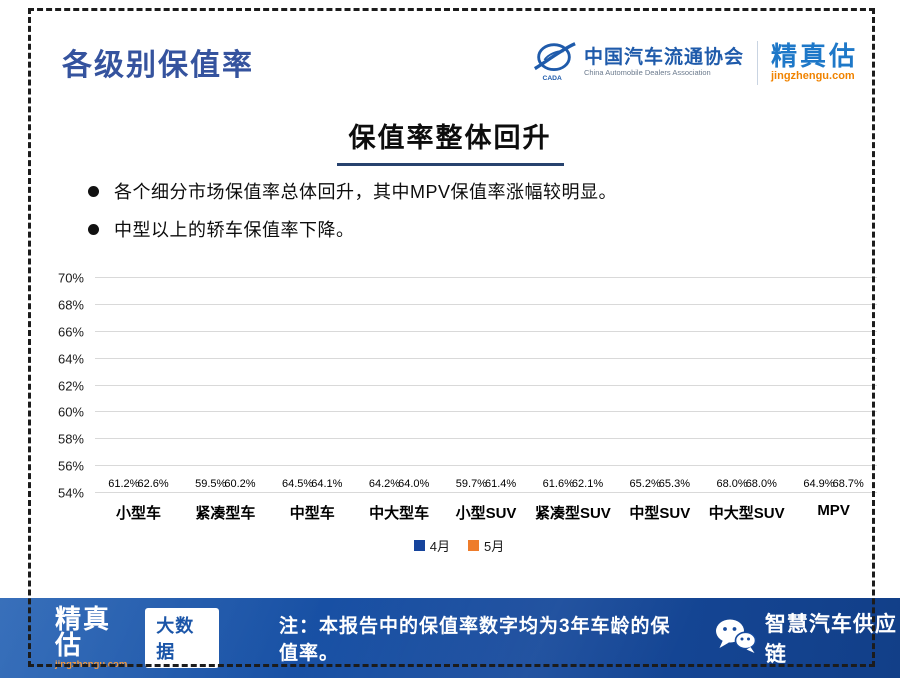 Image resolution: width=900 pixels, height=678 pixels. Describe the element at coordinates (327, 484) in the screenshot. I see `bar-value-label: 64.1%` at that location.